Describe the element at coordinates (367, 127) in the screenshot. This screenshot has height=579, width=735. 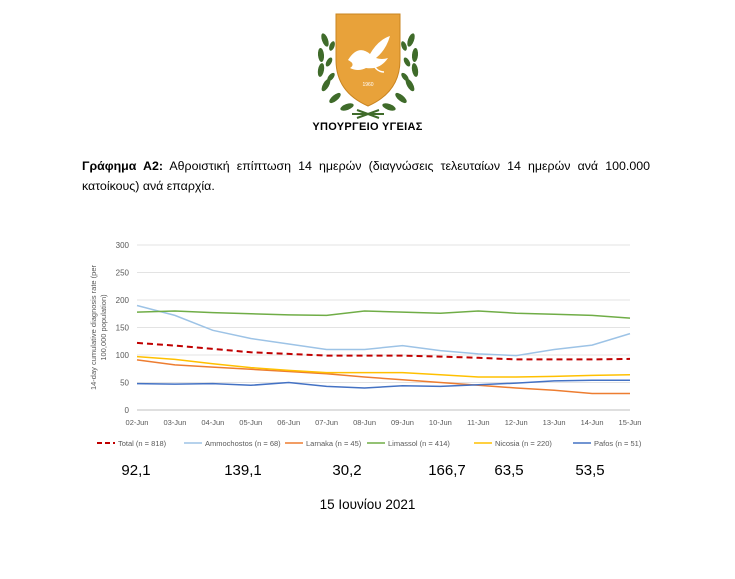
I see `ministry-name: ΥΠΟΥΡΓΕΙΟ ΥΓΕΙΑΣ` at that location.